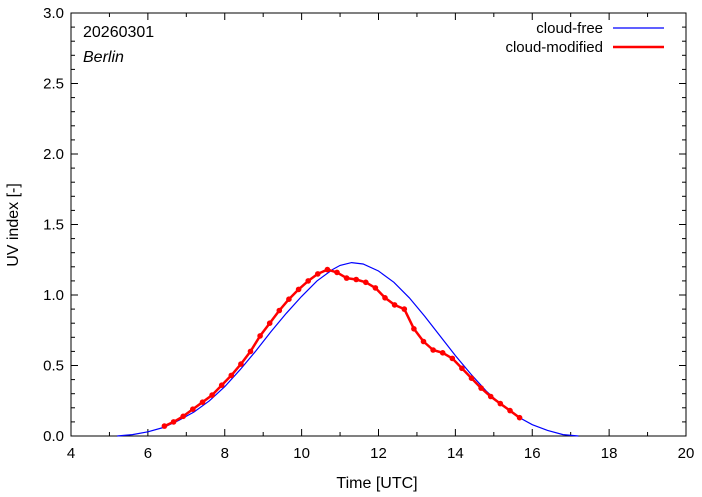 Image resolution: width=702 pixels, height=497 pixels. What do you see at coordinates (225, 453) in the screenshot?
I see `x-tick-label: 8` at bounding box center [225, 453].